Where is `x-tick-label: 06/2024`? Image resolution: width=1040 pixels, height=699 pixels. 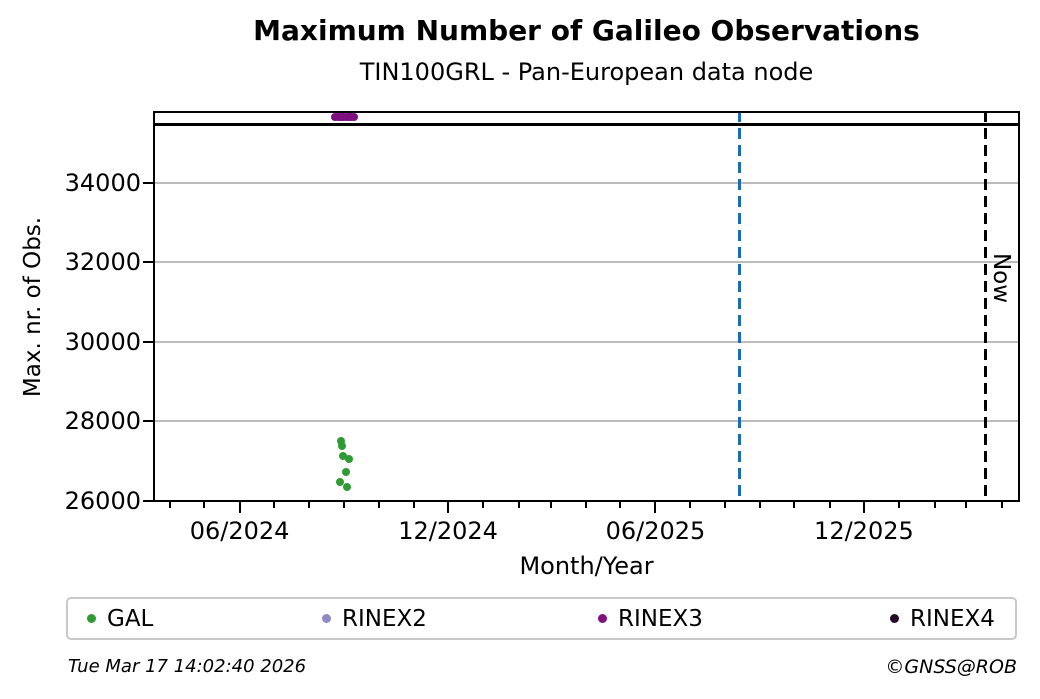
x-tick-label: 06/2024 is located at coordinates (239, 531).